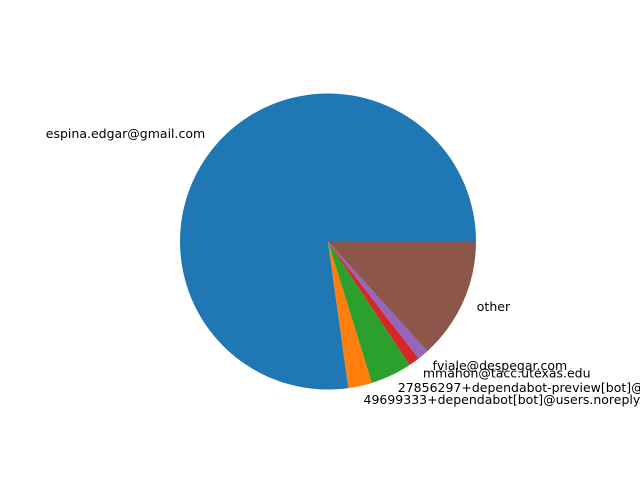 Image resolution: width=640 pixels, height=480 pixels. What do you see at coordinates (125, 133) in the screenshot?
I see `pie-label-0: espina.edgar@gmail.com` at bounding box center [125, 133].